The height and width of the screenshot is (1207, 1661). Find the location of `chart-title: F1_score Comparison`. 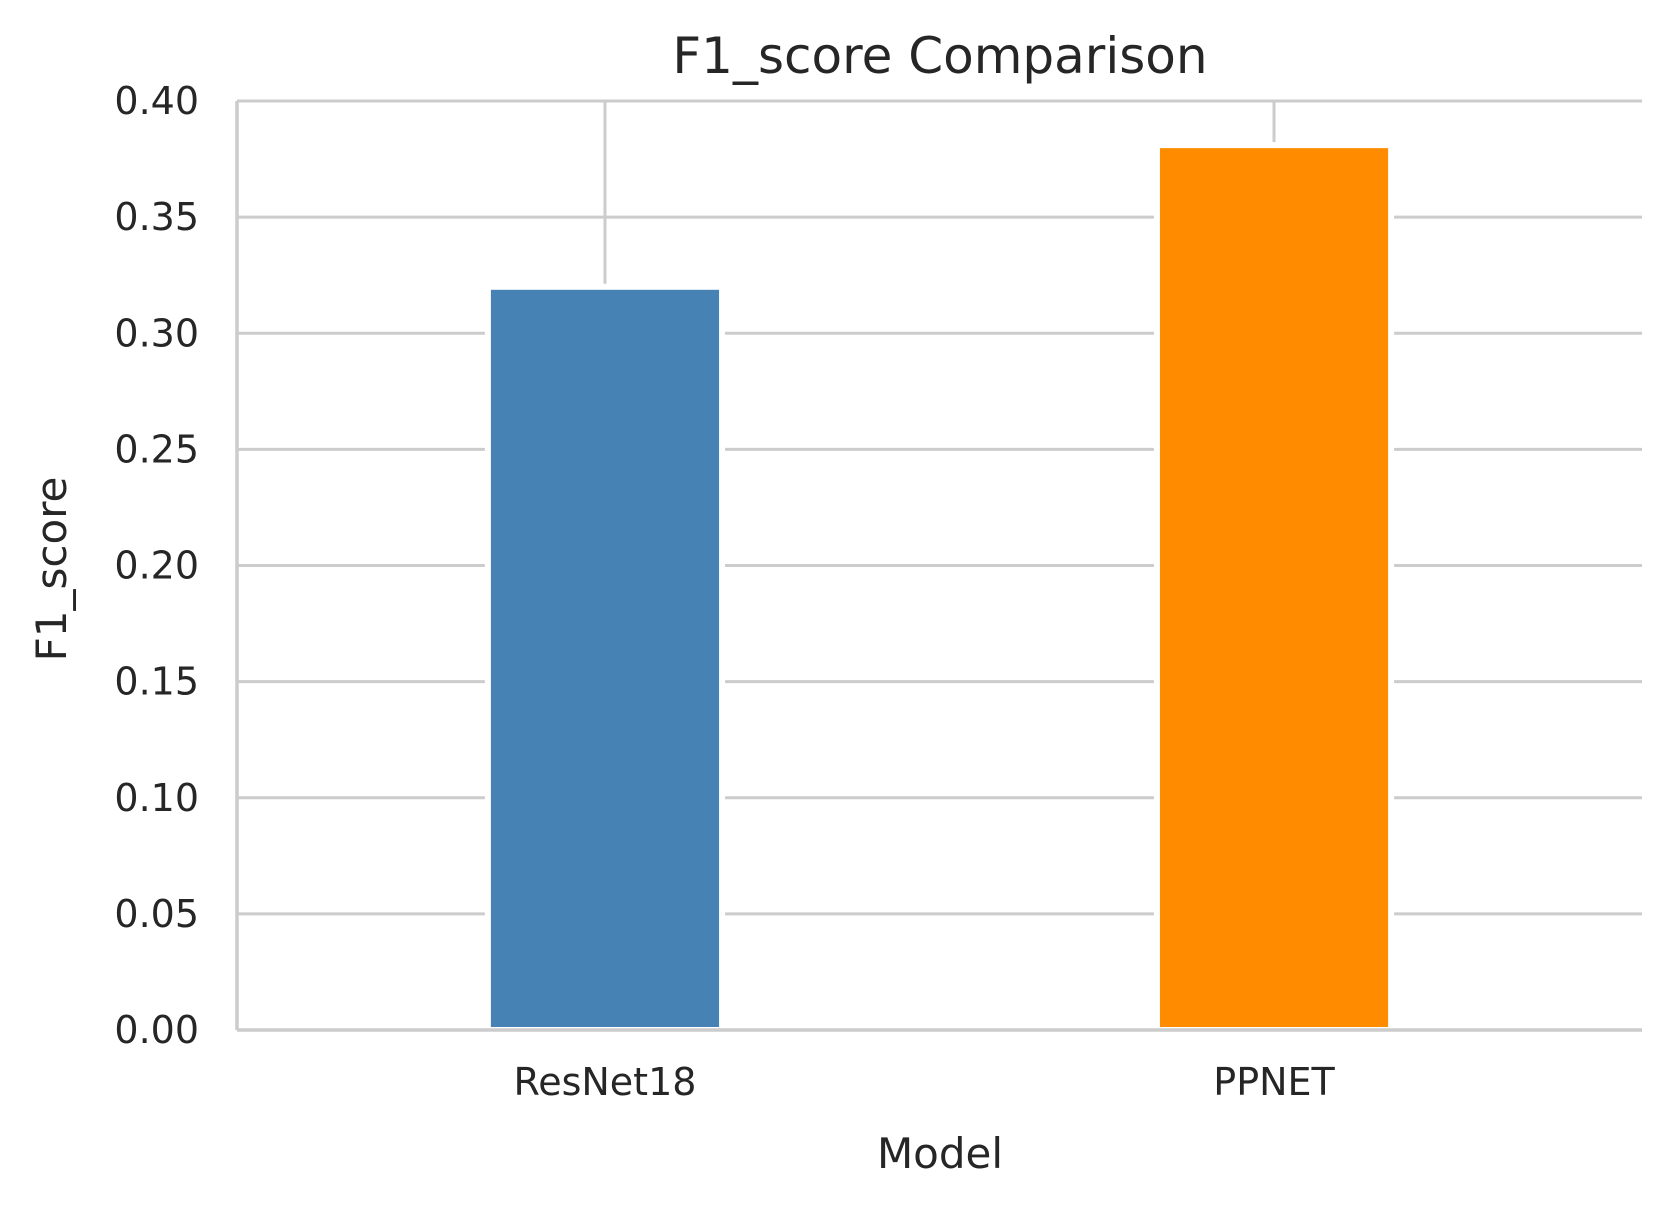

chart-title: F1_score Comparison is located at coordinates (939, 56).